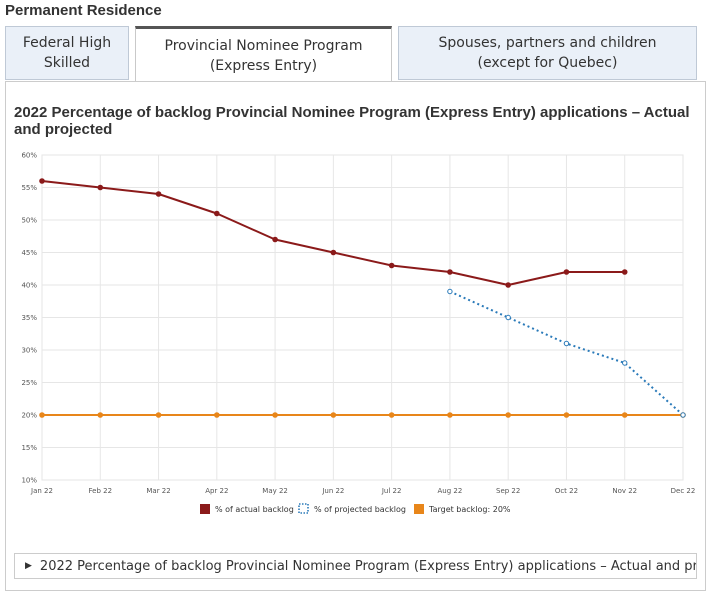 The height and width of the screenshot is (595, 720). I want to click on x-tick-label: Jun 22, so click(332, 491).